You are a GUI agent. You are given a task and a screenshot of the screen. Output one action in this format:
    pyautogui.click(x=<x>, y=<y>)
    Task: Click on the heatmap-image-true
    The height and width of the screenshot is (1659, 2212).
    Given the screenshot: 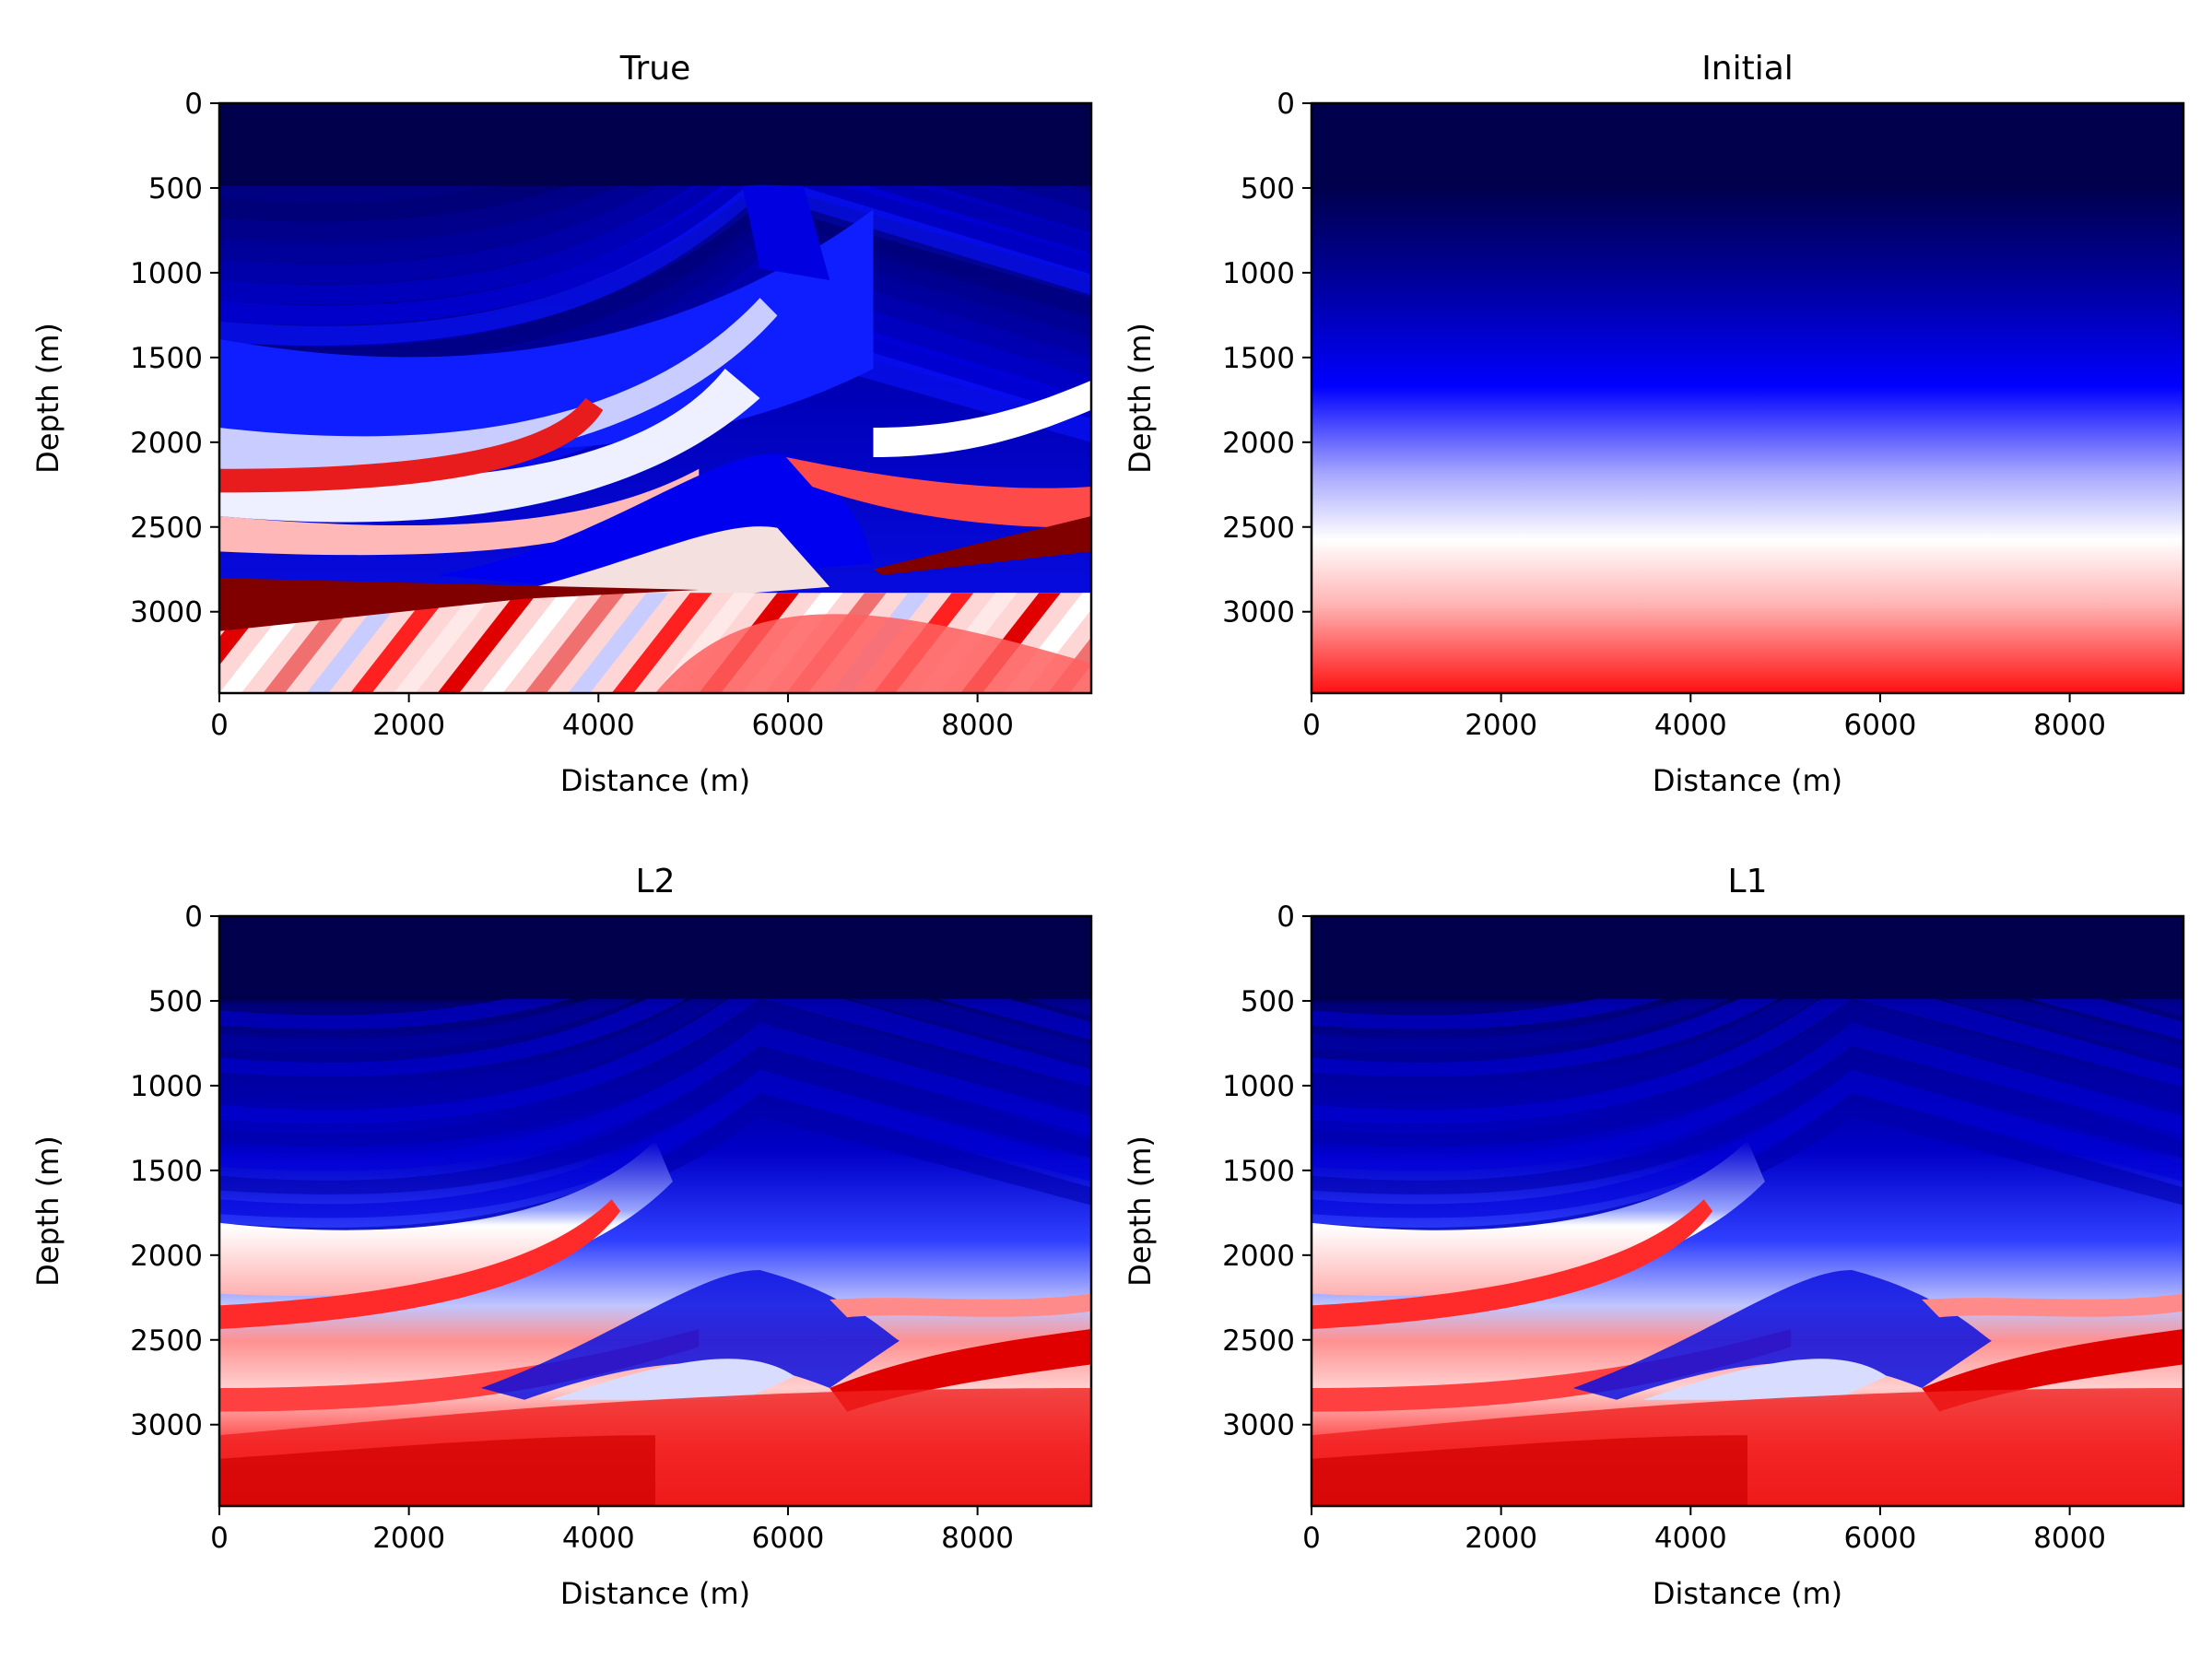 What is the action you would take?
    pyautogui.click(x=655, y=398)
    